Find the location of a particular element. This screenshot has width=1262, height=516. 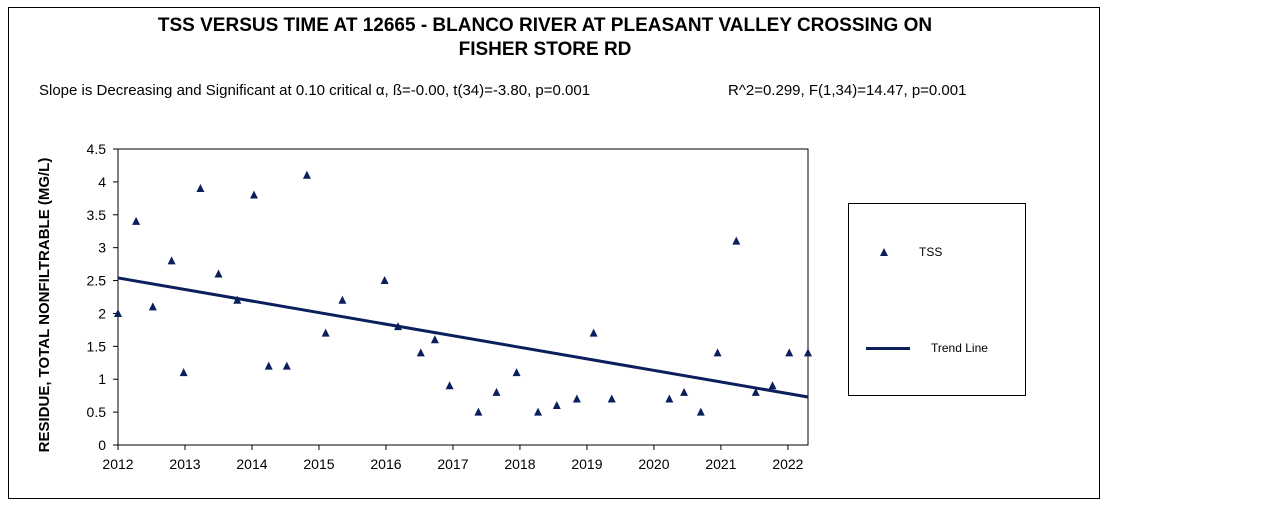

x-tick-label: 2022 is located at coordinates (787, 464).